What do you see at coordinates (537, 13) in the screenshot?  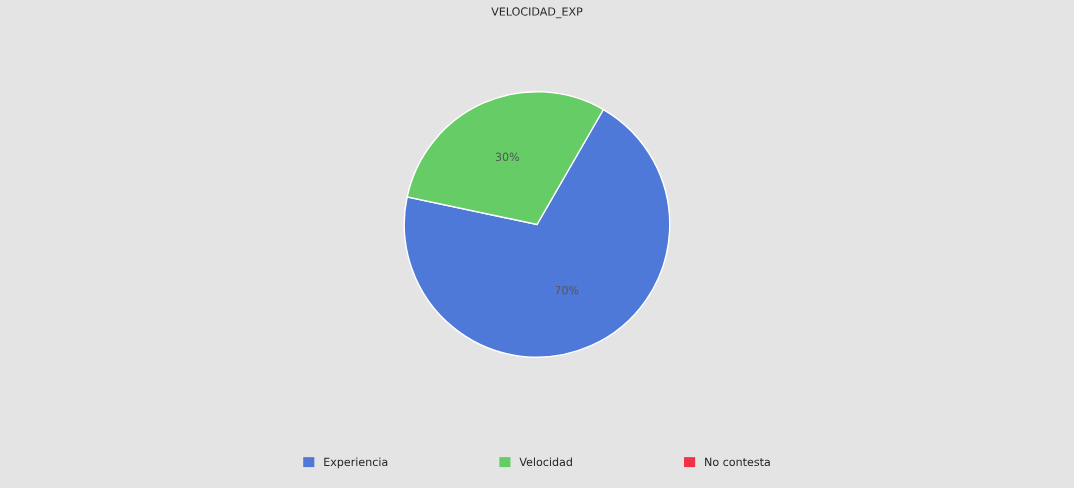 I see `chart-title: VELOCIDAD_EXP` at bounding box center [537, 13].